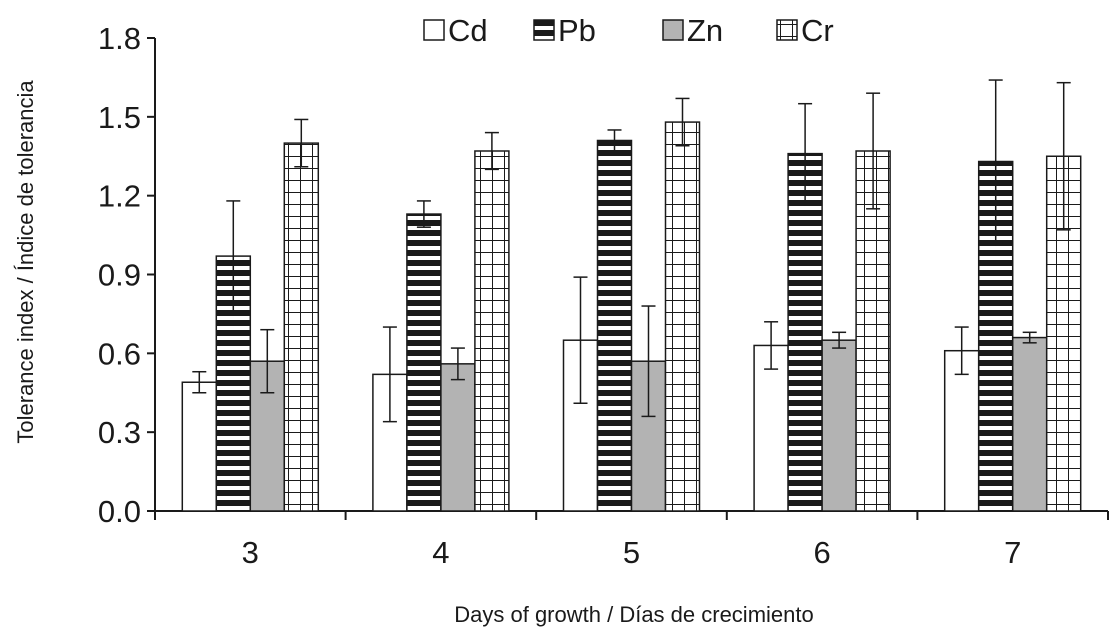  I want to click on legend-label-zn: Zn, so click(705, 30).